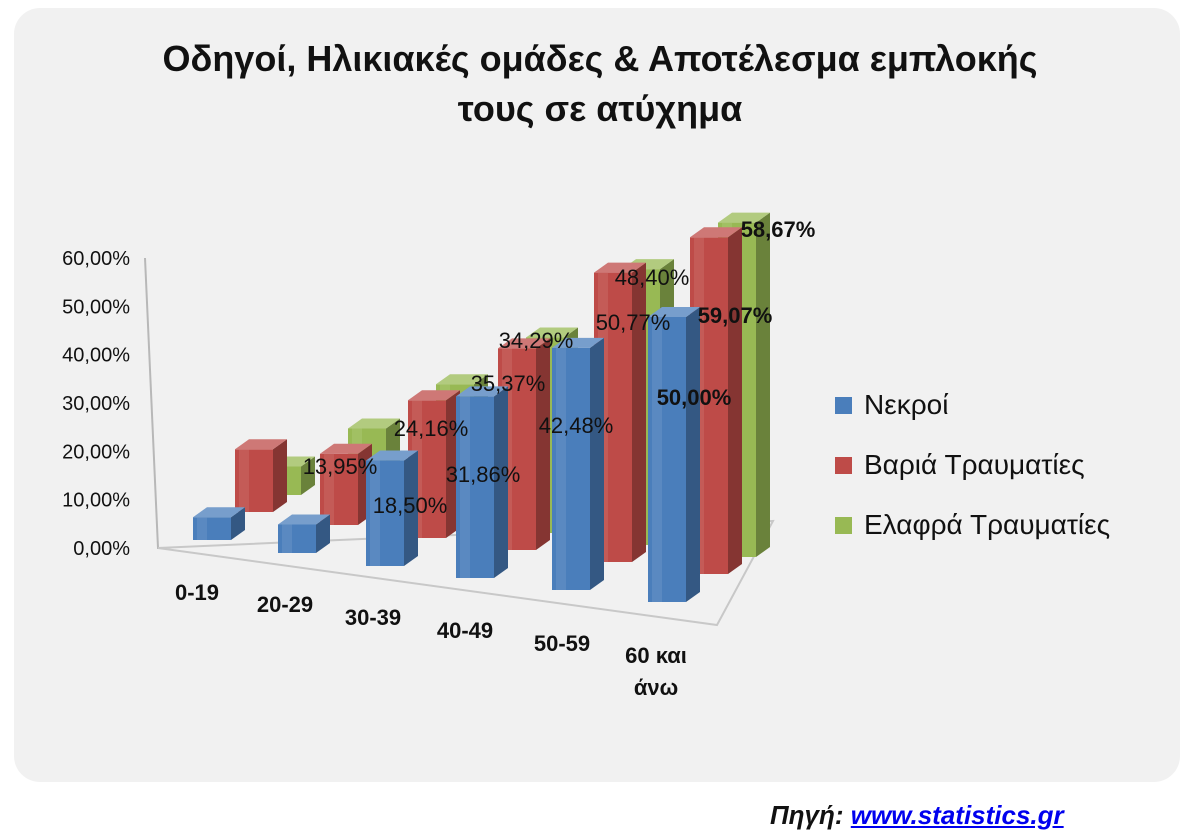 Image resolution: width=1190 pixels, height=838 pixels. Describe the element at coordinates (96, 452) in the screenshot. I see `y-tick-label: 20,00%` at that location.